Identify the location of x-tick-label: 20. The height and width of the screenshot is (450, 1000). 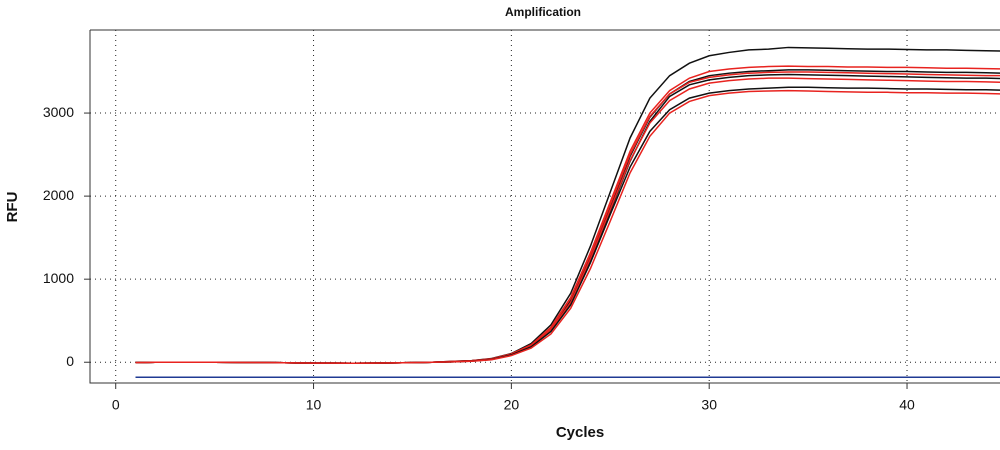
(512, 405).